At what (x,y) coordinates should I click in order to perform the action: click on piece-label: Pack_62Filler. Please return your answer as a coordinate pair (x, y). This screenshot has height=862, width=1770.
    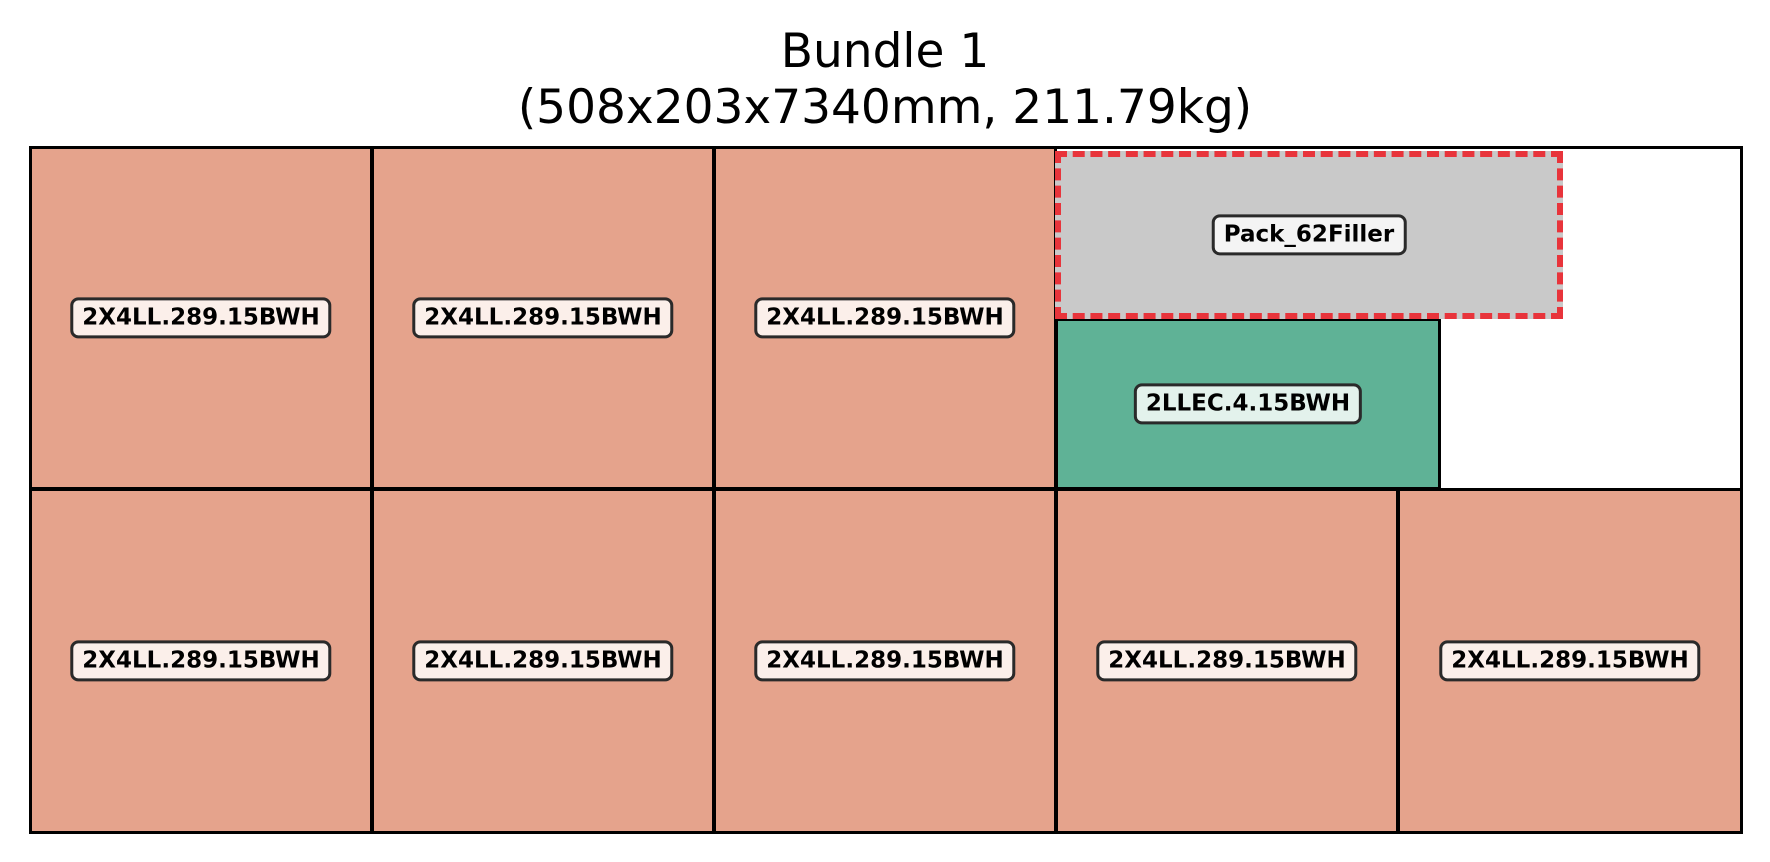
    Looking at the image, I should click on (1309, 235).